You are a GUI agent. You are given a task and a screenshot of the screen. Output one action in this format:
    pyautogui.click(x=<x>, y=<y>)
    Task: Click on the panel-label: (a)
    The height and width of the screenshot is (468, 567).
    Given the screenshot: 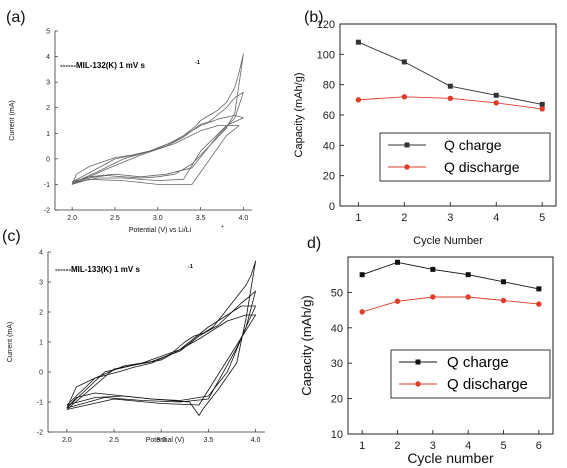 What is the action you would take?
    pyautogui.click(x=16, y=17)
    